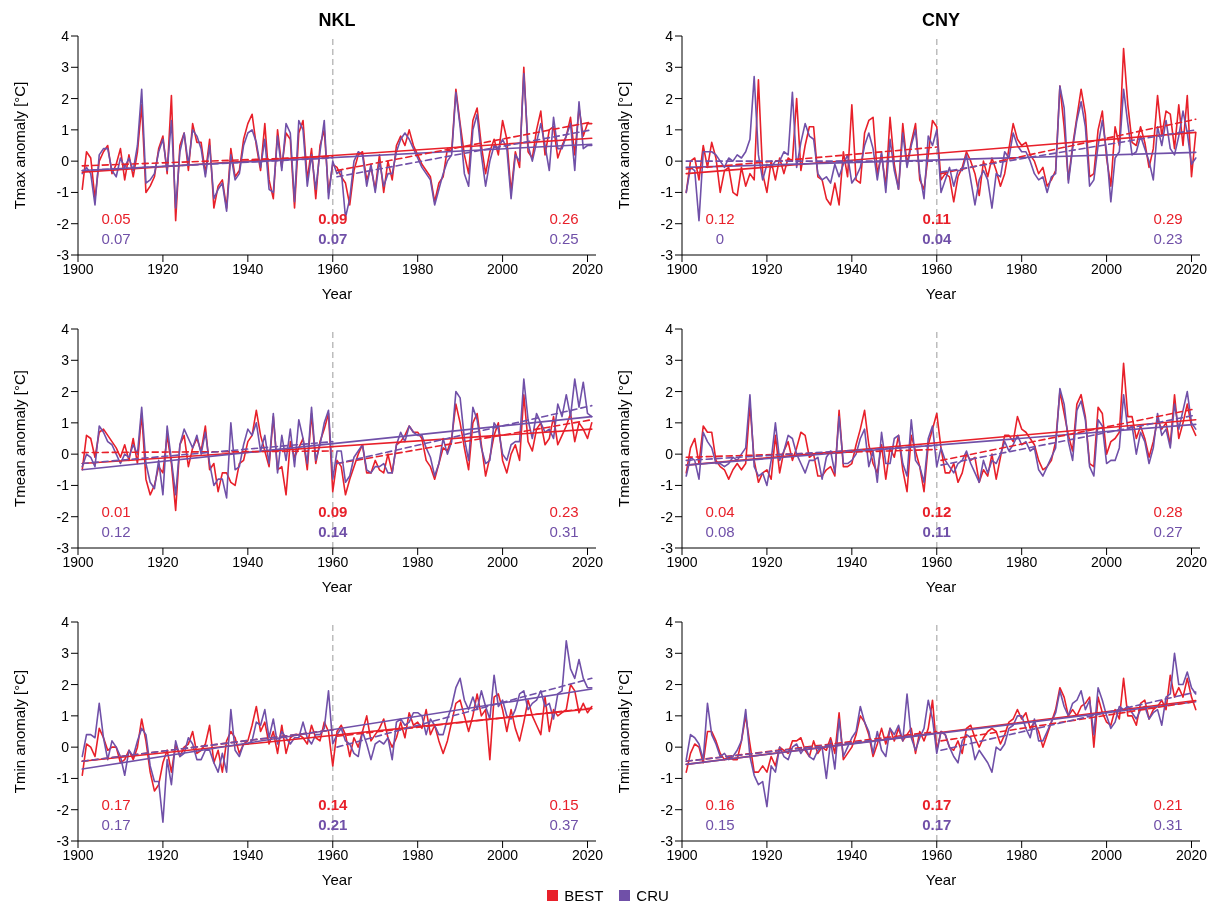 The width and height of the screenshot is (1216, 905). I want to click on annotation: 0.05, so click(116, 218).